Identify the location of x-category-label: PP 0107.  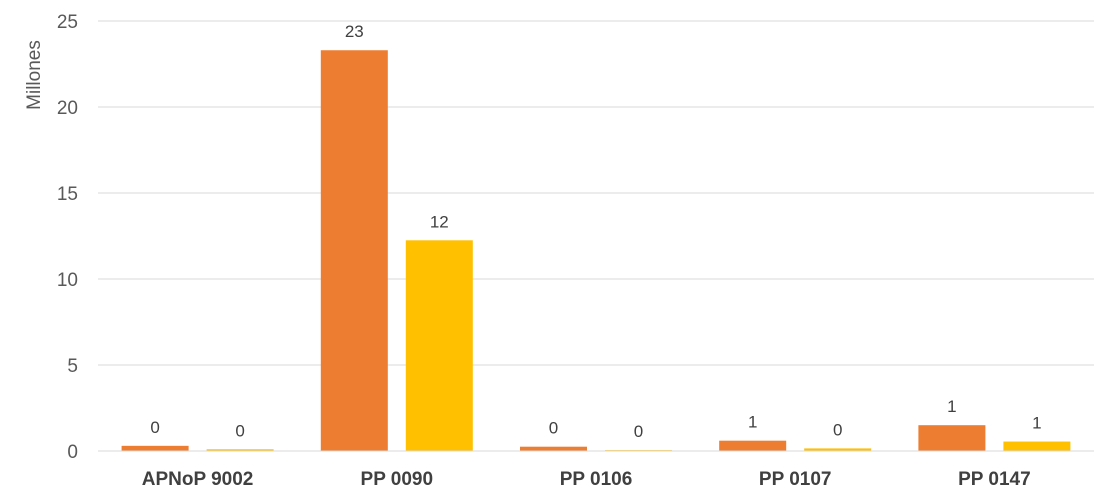
(795, 479).